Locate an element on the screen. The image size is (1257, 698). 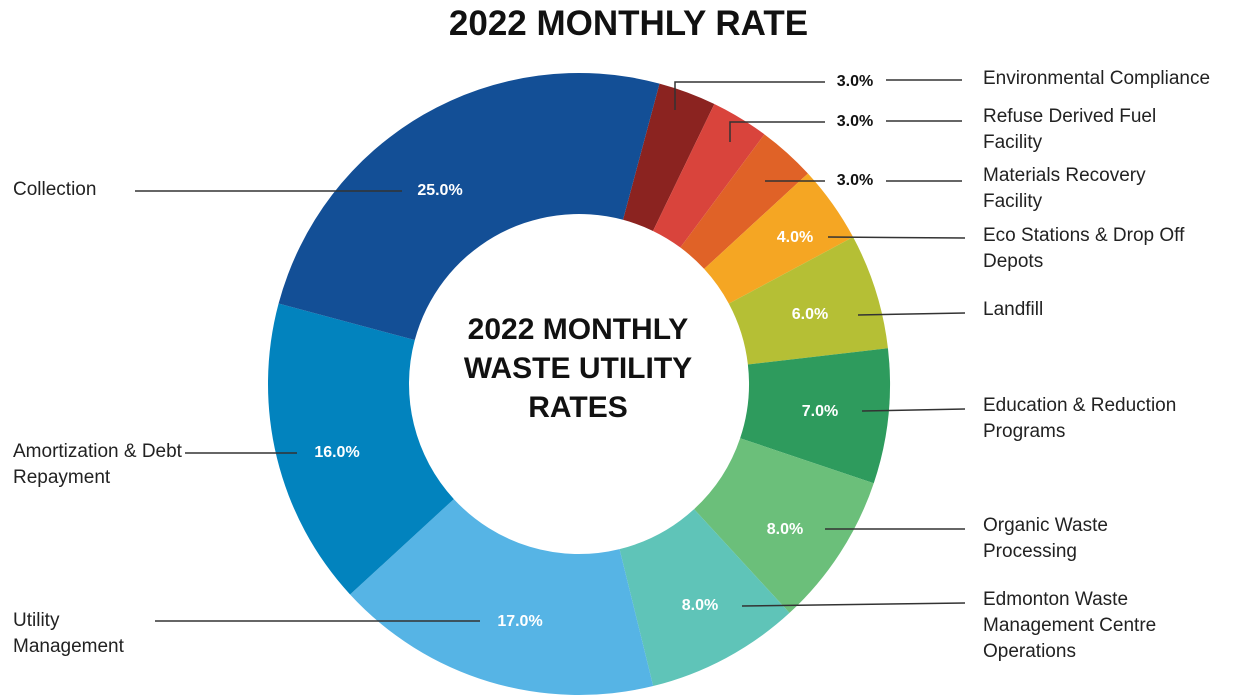
category-label: Utility Management is located at coordinates (68, 633).